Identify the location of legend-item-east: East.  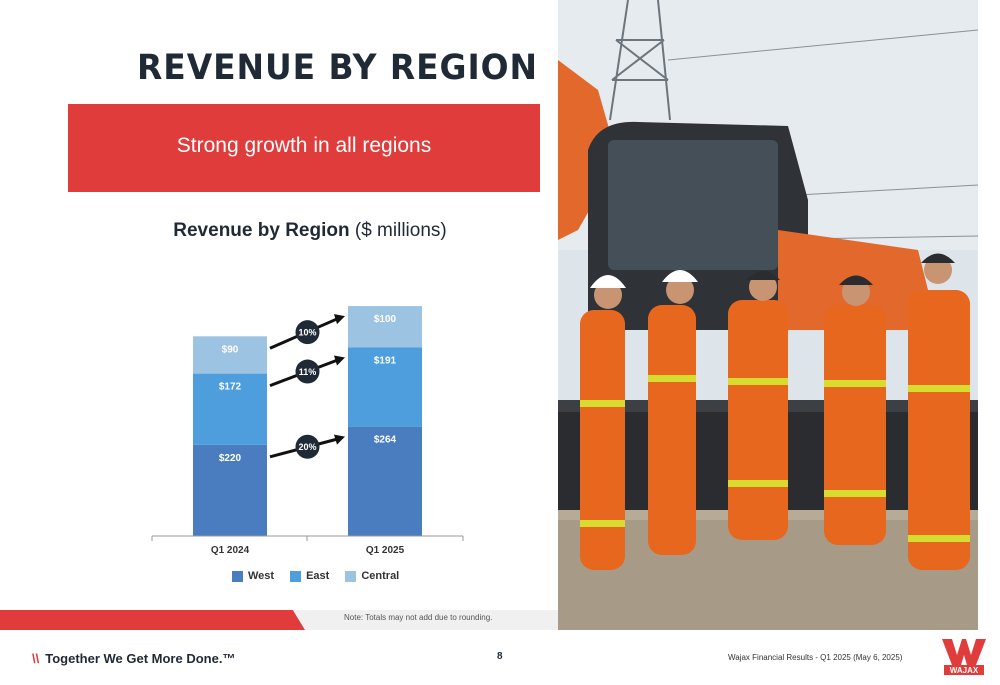
(309, 576).